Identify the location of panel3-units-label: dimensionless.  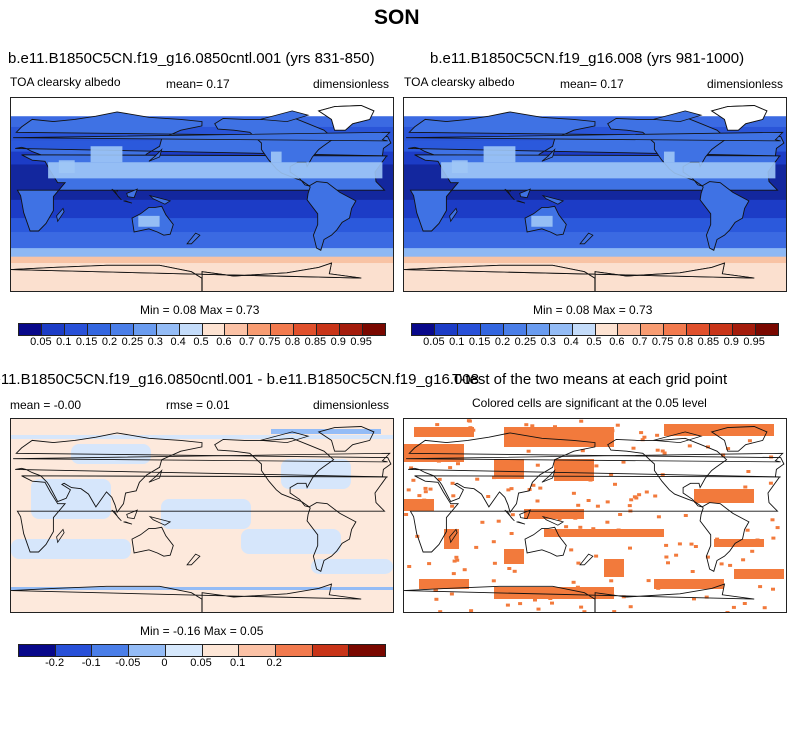
(351, 405).